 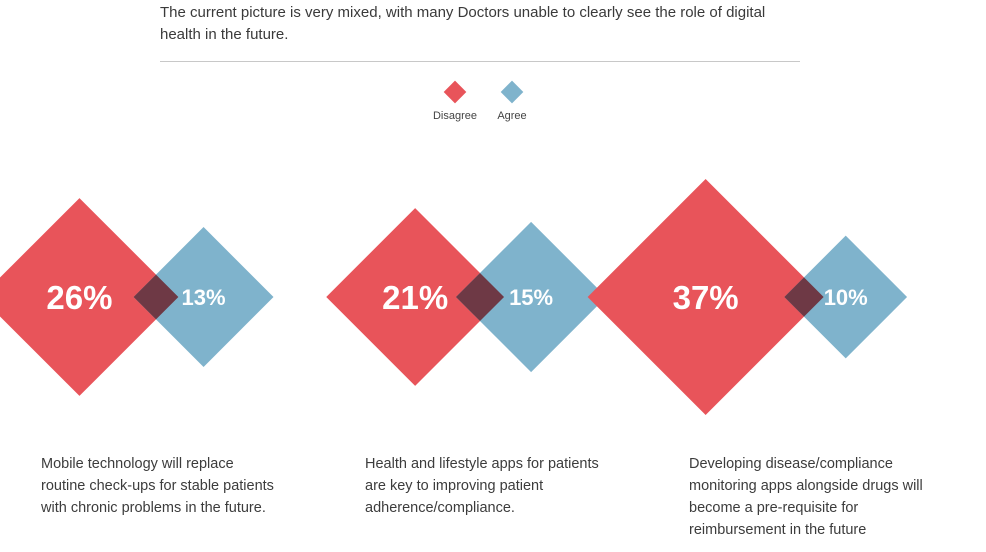 I want to click on disagree-value-label-1: 26%, so click(x=79, y=297).